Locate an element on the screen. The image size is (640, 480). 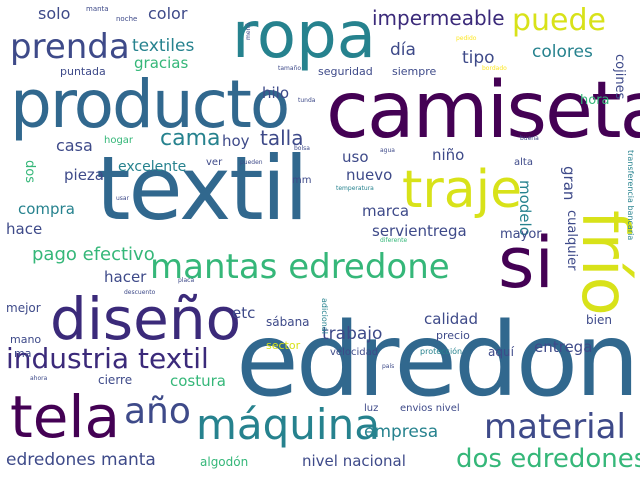
word-uso: uso is located at coordinates (355, 157).